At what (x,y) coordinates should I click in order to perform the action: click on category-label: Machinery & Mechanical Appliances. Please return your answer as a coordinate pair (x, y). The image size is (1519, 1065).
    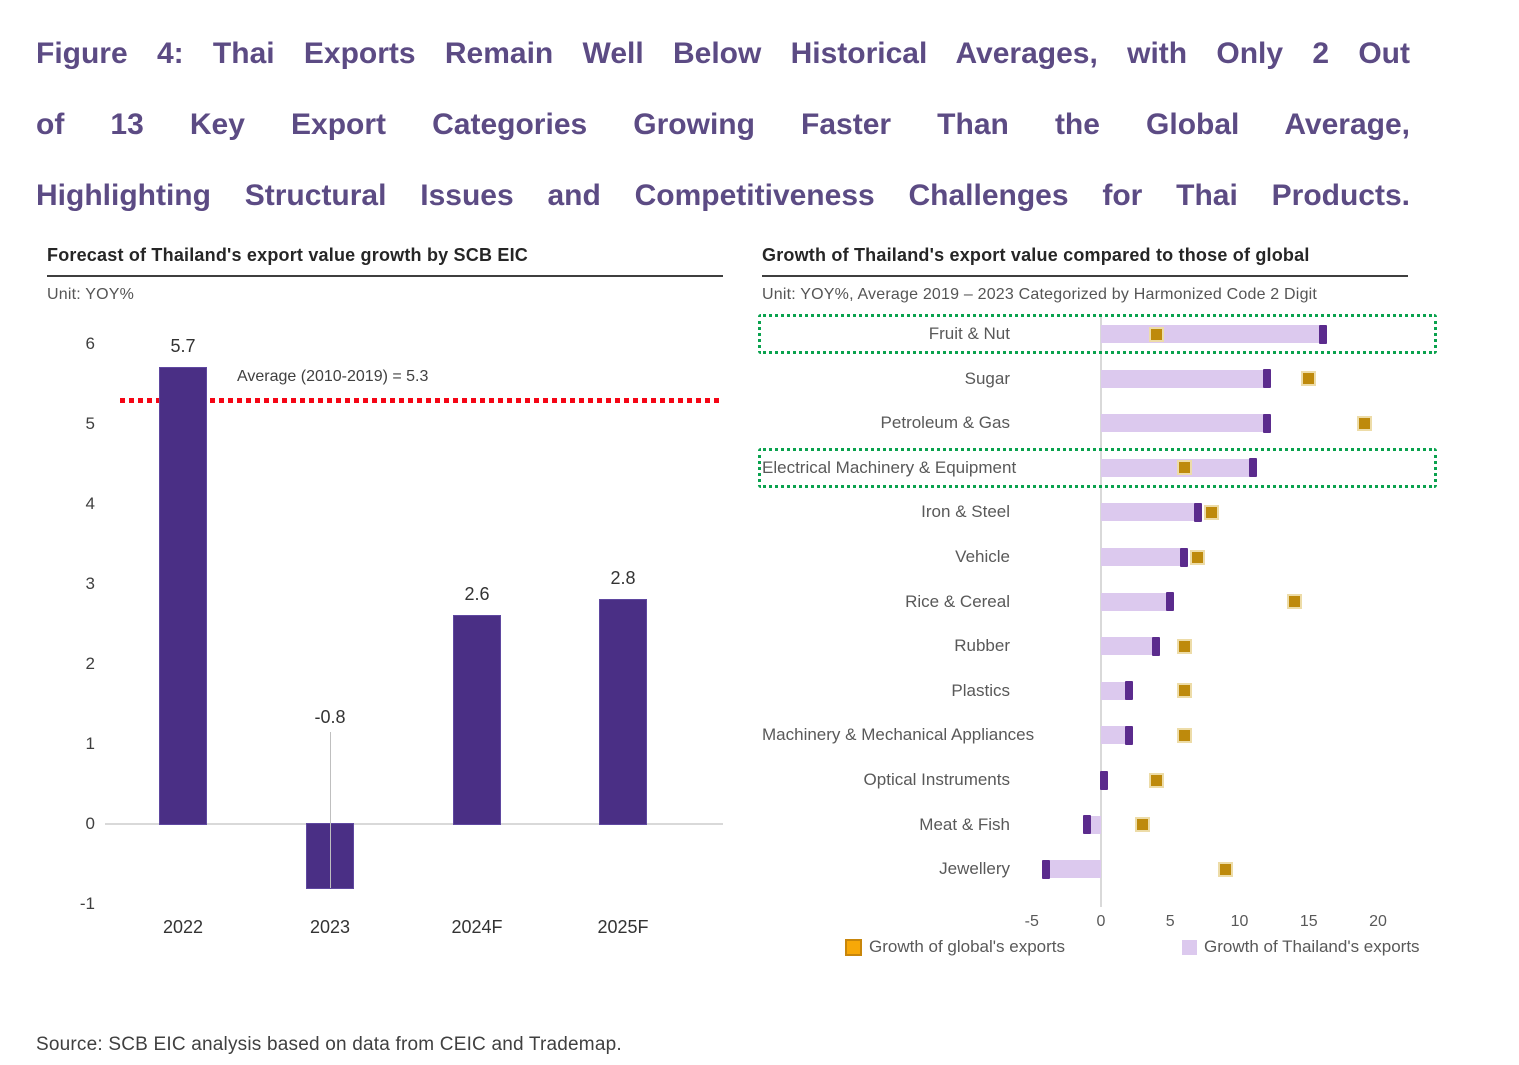
    Looking at the image, I should click on (898, 735).